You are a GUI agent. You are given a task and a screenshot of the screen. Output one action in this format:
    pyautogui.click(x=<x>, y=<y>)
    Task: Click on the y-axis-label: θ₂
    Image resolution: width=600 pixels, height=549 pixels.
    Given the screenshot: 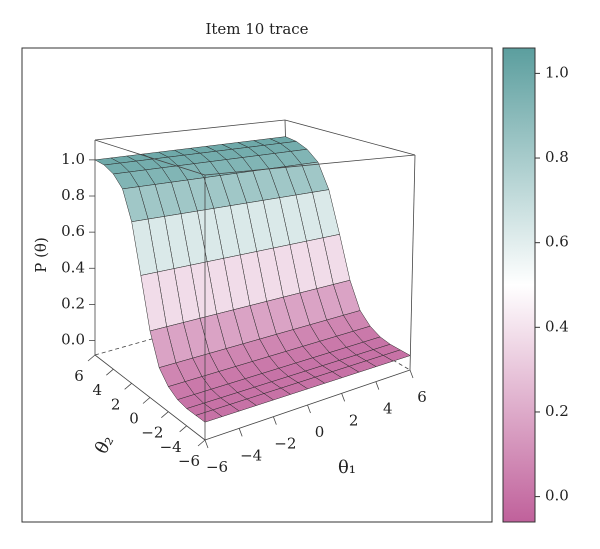 What is the action you would take?
    pyautogui.click(x=104, y=445)
    